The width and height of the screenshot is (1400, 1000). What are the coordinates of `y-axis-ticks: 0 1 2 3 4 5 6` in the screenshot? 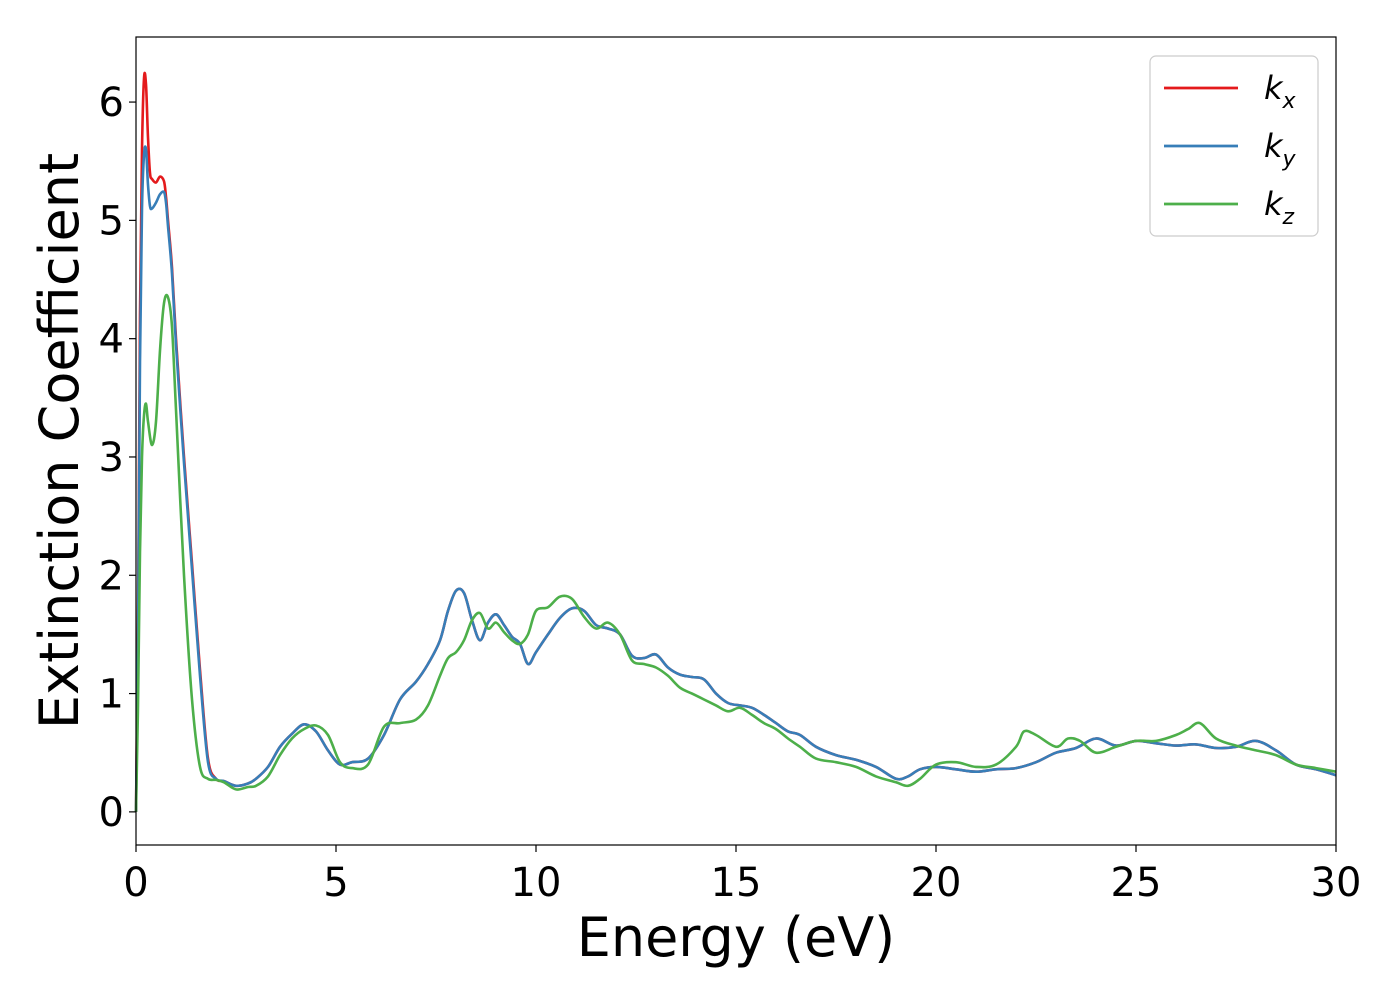 It's located at (117, 458).